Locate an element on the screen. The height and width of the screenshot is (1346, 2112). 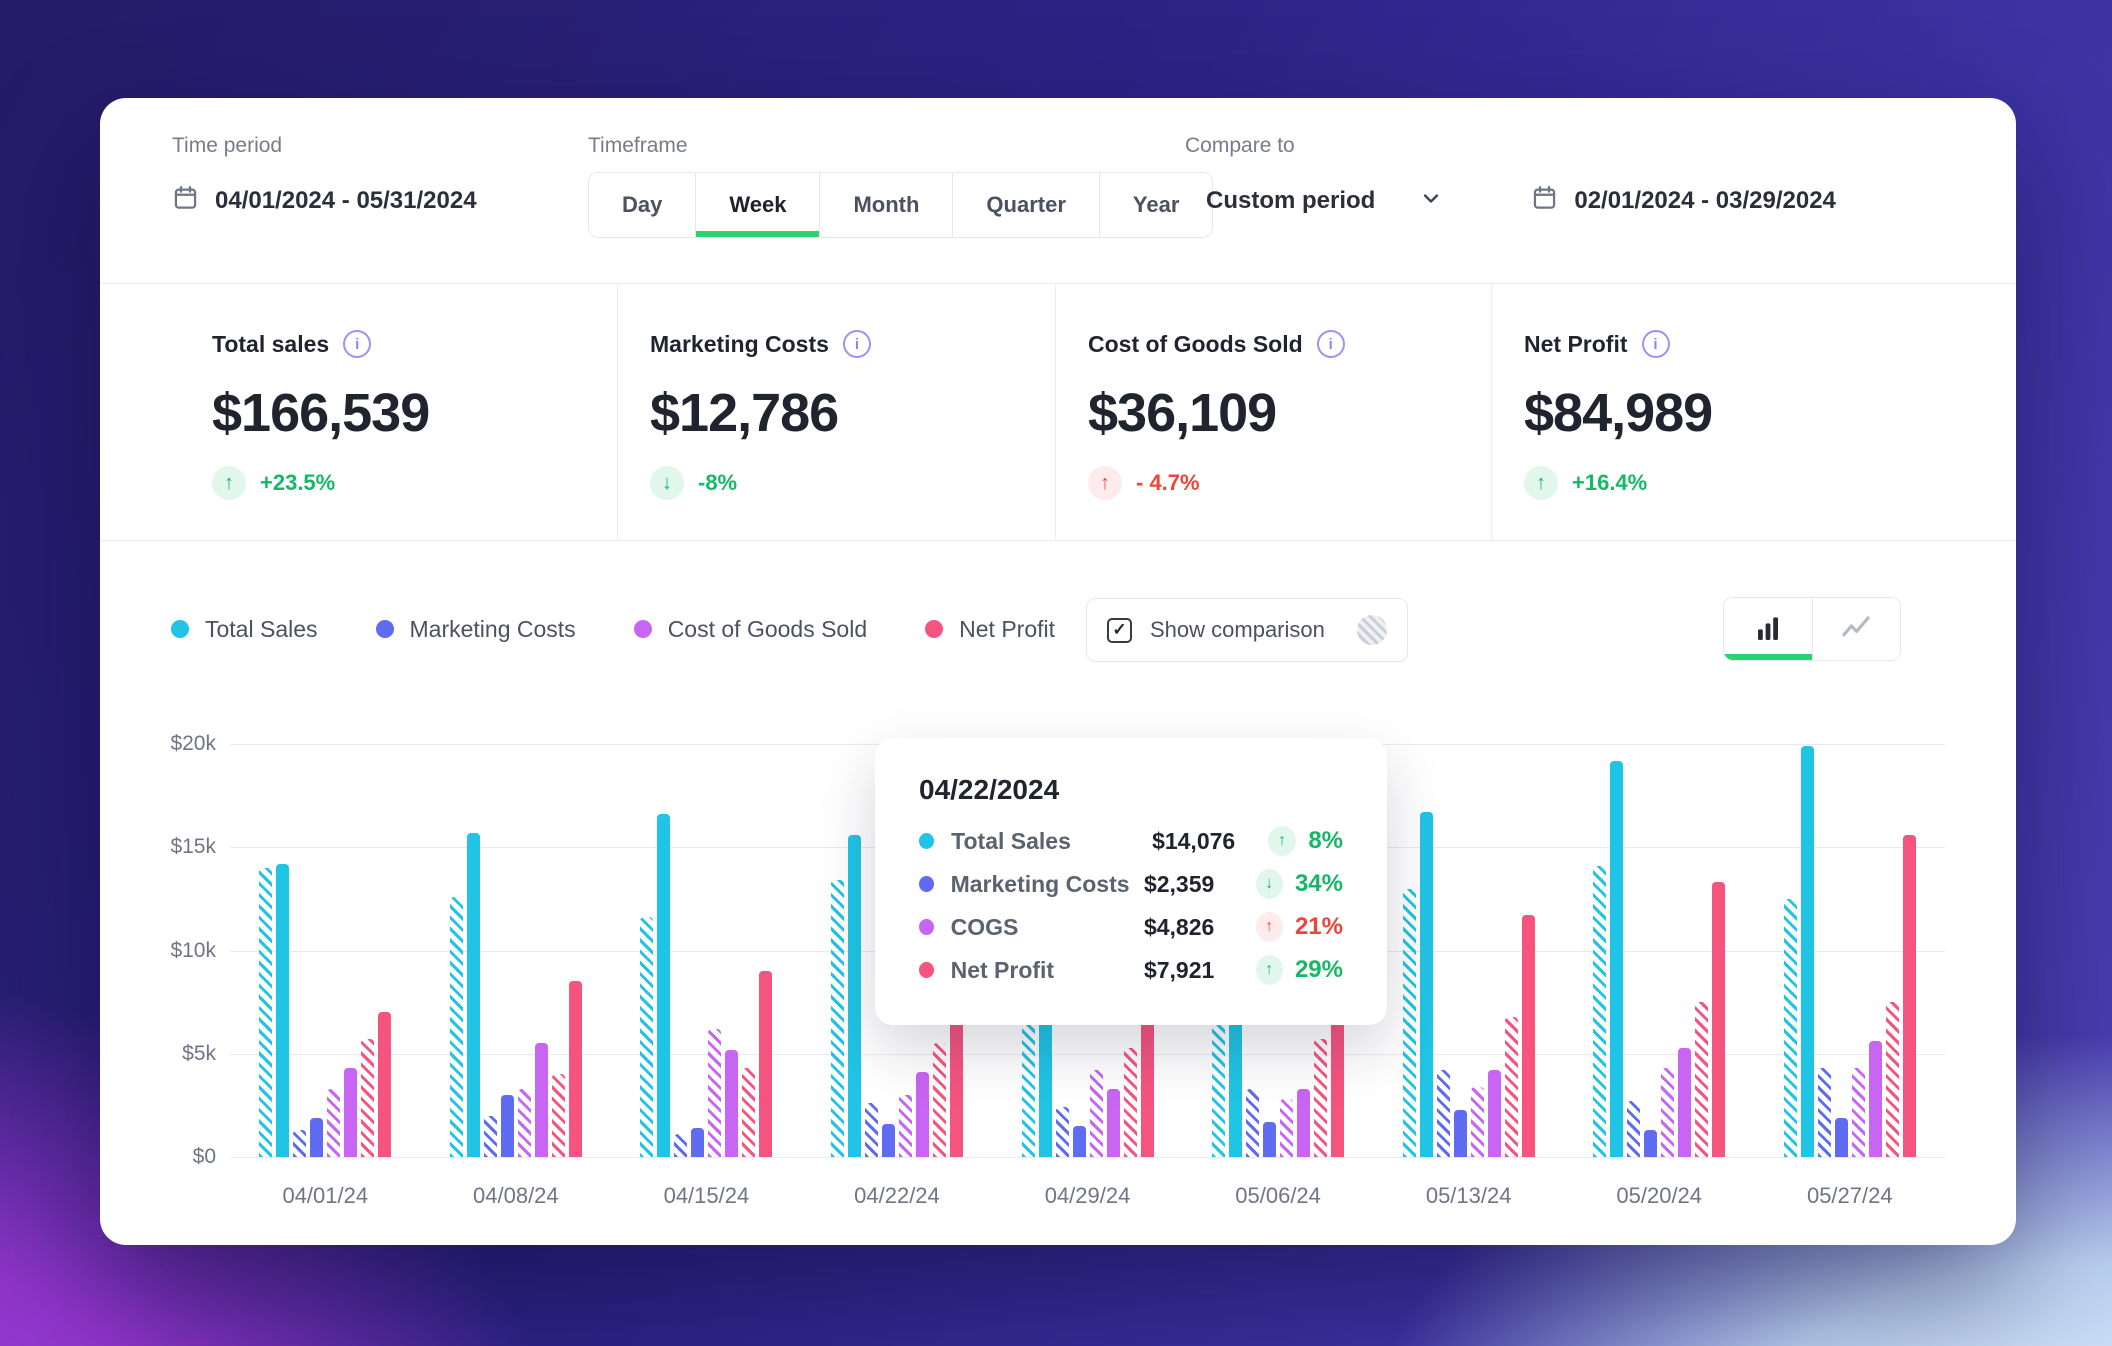
gridline is located at coordinates (1087, 1157).